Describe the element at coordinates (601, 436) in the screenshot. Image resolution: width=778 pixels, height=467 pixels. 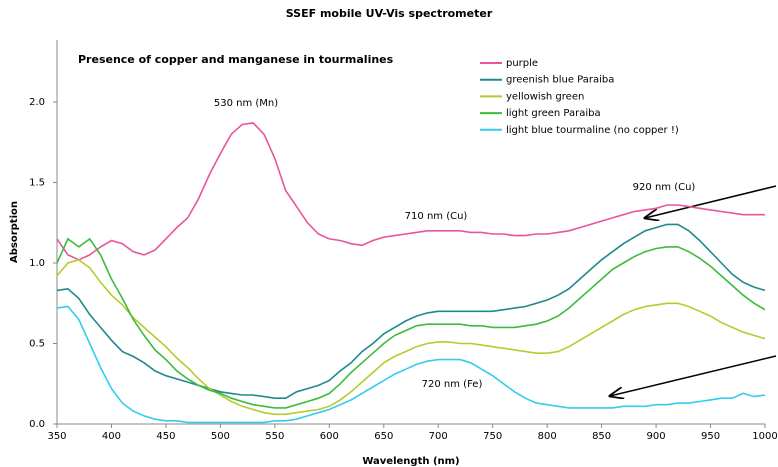
I see `x-tick-label: 850` at that location.